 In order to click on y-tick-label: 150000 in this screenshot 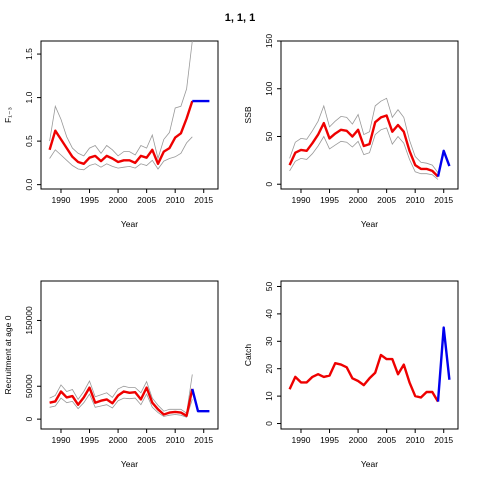, I will do `click(29, 320)`.